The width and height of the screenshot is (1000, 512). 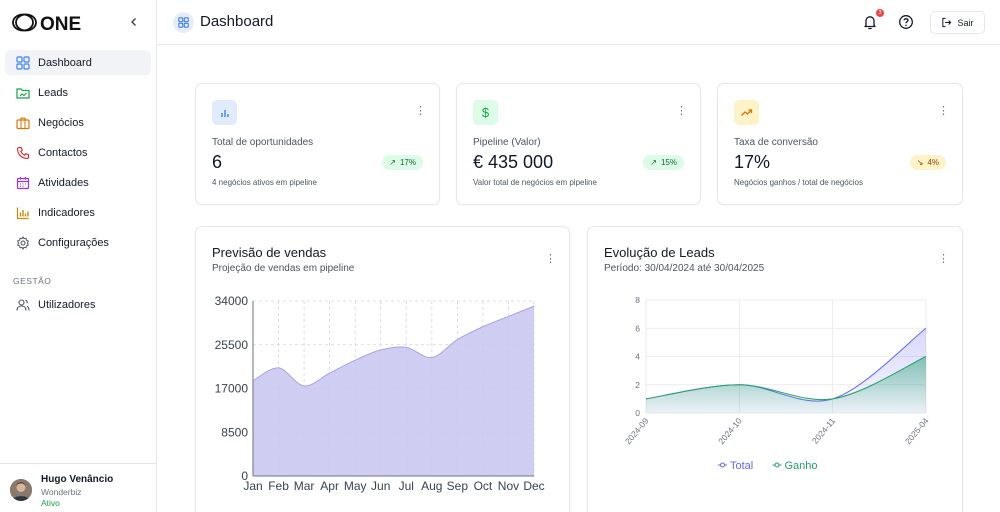 I want to click on legend-marker, so click(x=777, y=465).